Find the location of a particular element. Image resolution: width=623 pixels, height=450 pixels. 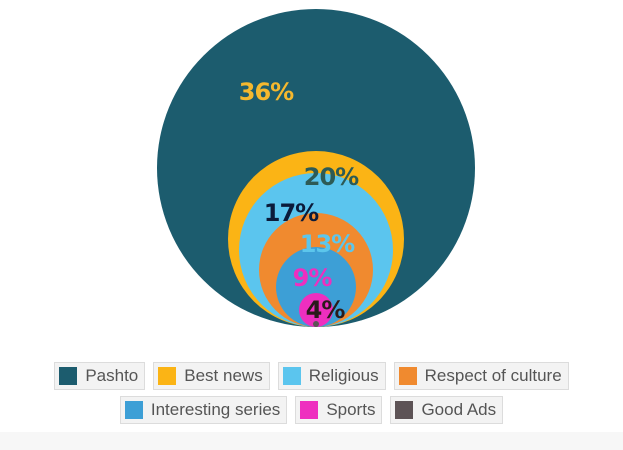

data-label-best-news: 20% is located at coordinates (331, 177).